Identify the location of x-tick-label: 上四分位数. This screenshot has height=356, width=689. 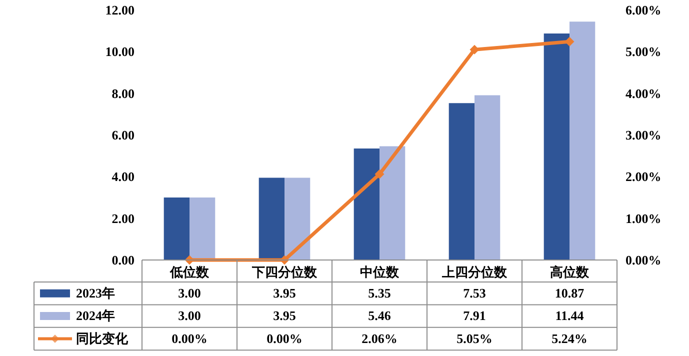
(474, 272).